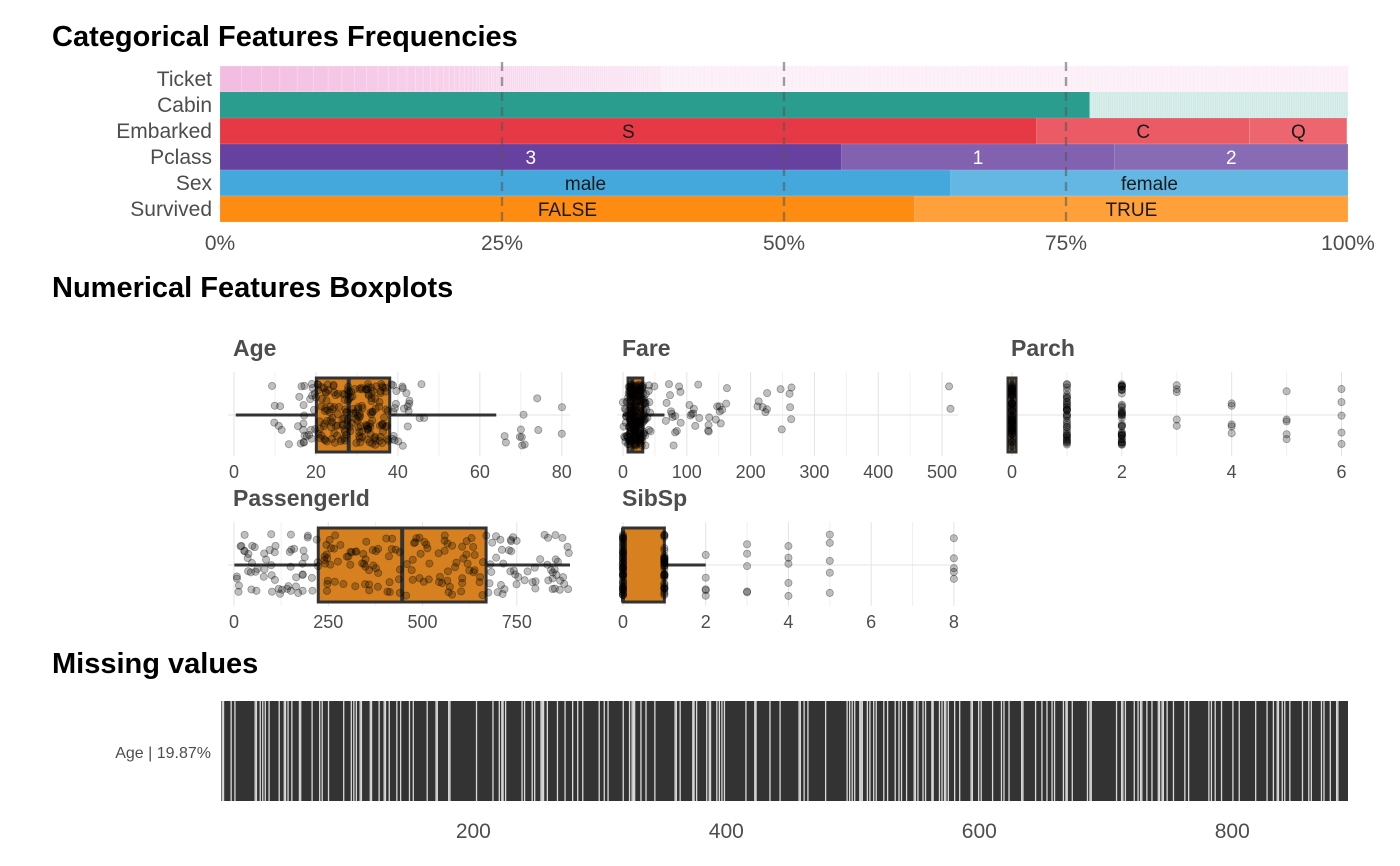  I want to click on categorical-title: Categorical Features Frequencies, so click(285, 37).